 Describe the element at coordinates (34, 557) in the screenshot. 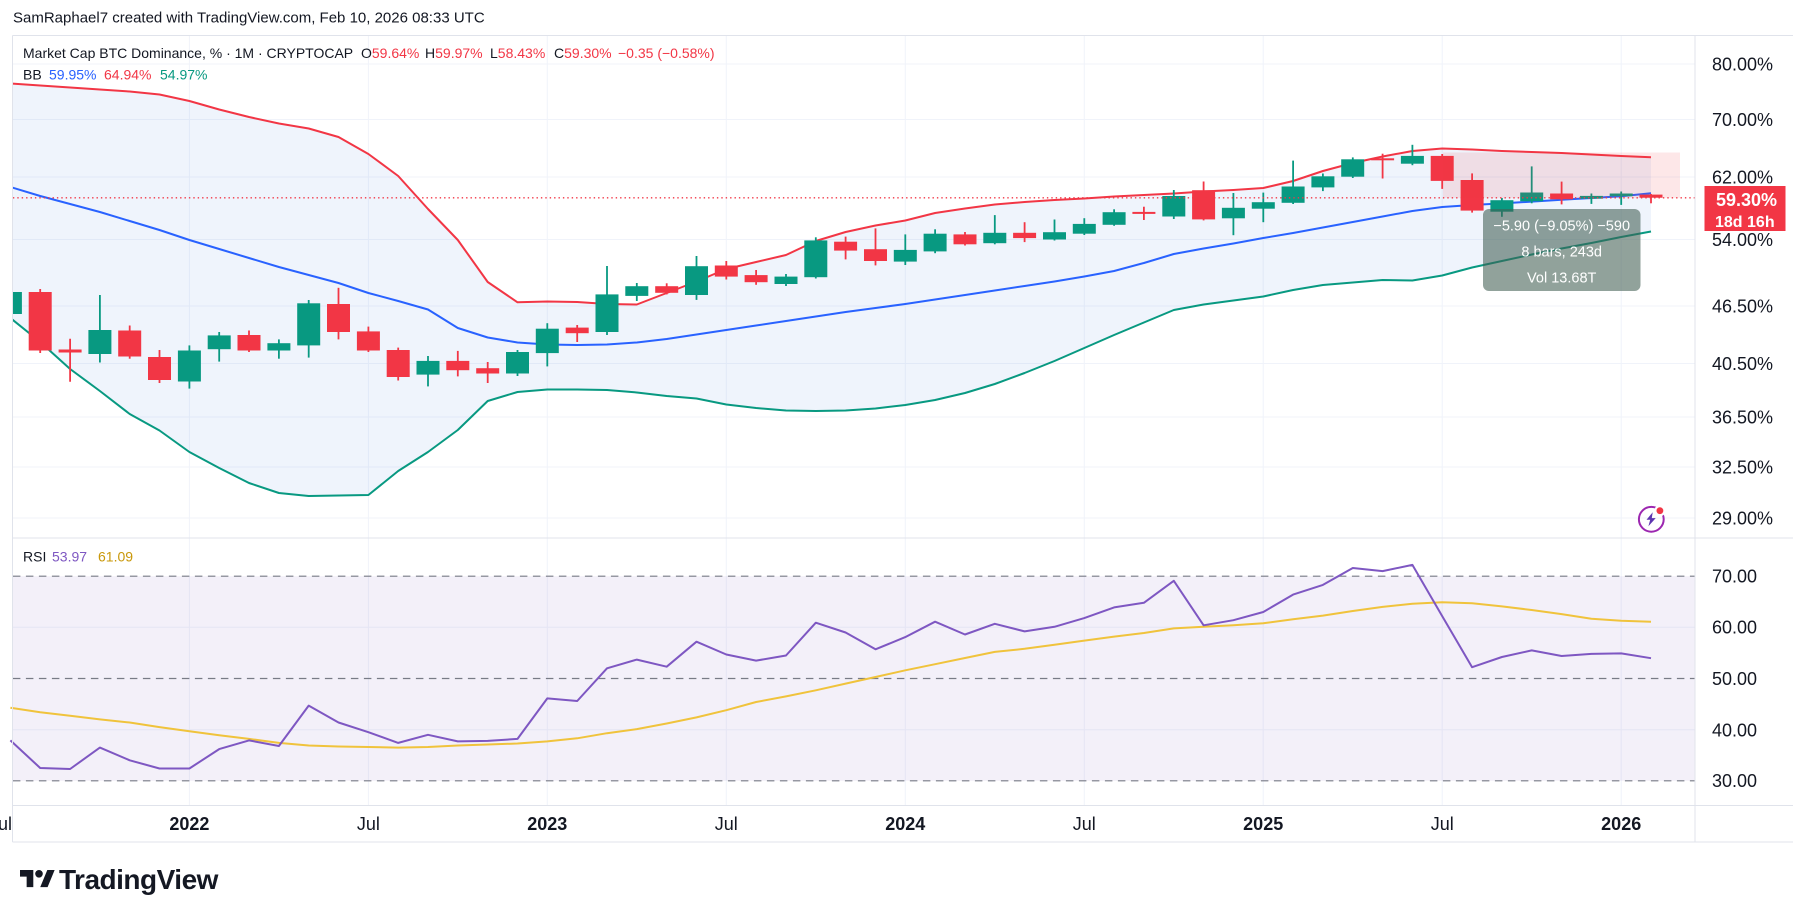

I see `svg-text: RSI` at that location.